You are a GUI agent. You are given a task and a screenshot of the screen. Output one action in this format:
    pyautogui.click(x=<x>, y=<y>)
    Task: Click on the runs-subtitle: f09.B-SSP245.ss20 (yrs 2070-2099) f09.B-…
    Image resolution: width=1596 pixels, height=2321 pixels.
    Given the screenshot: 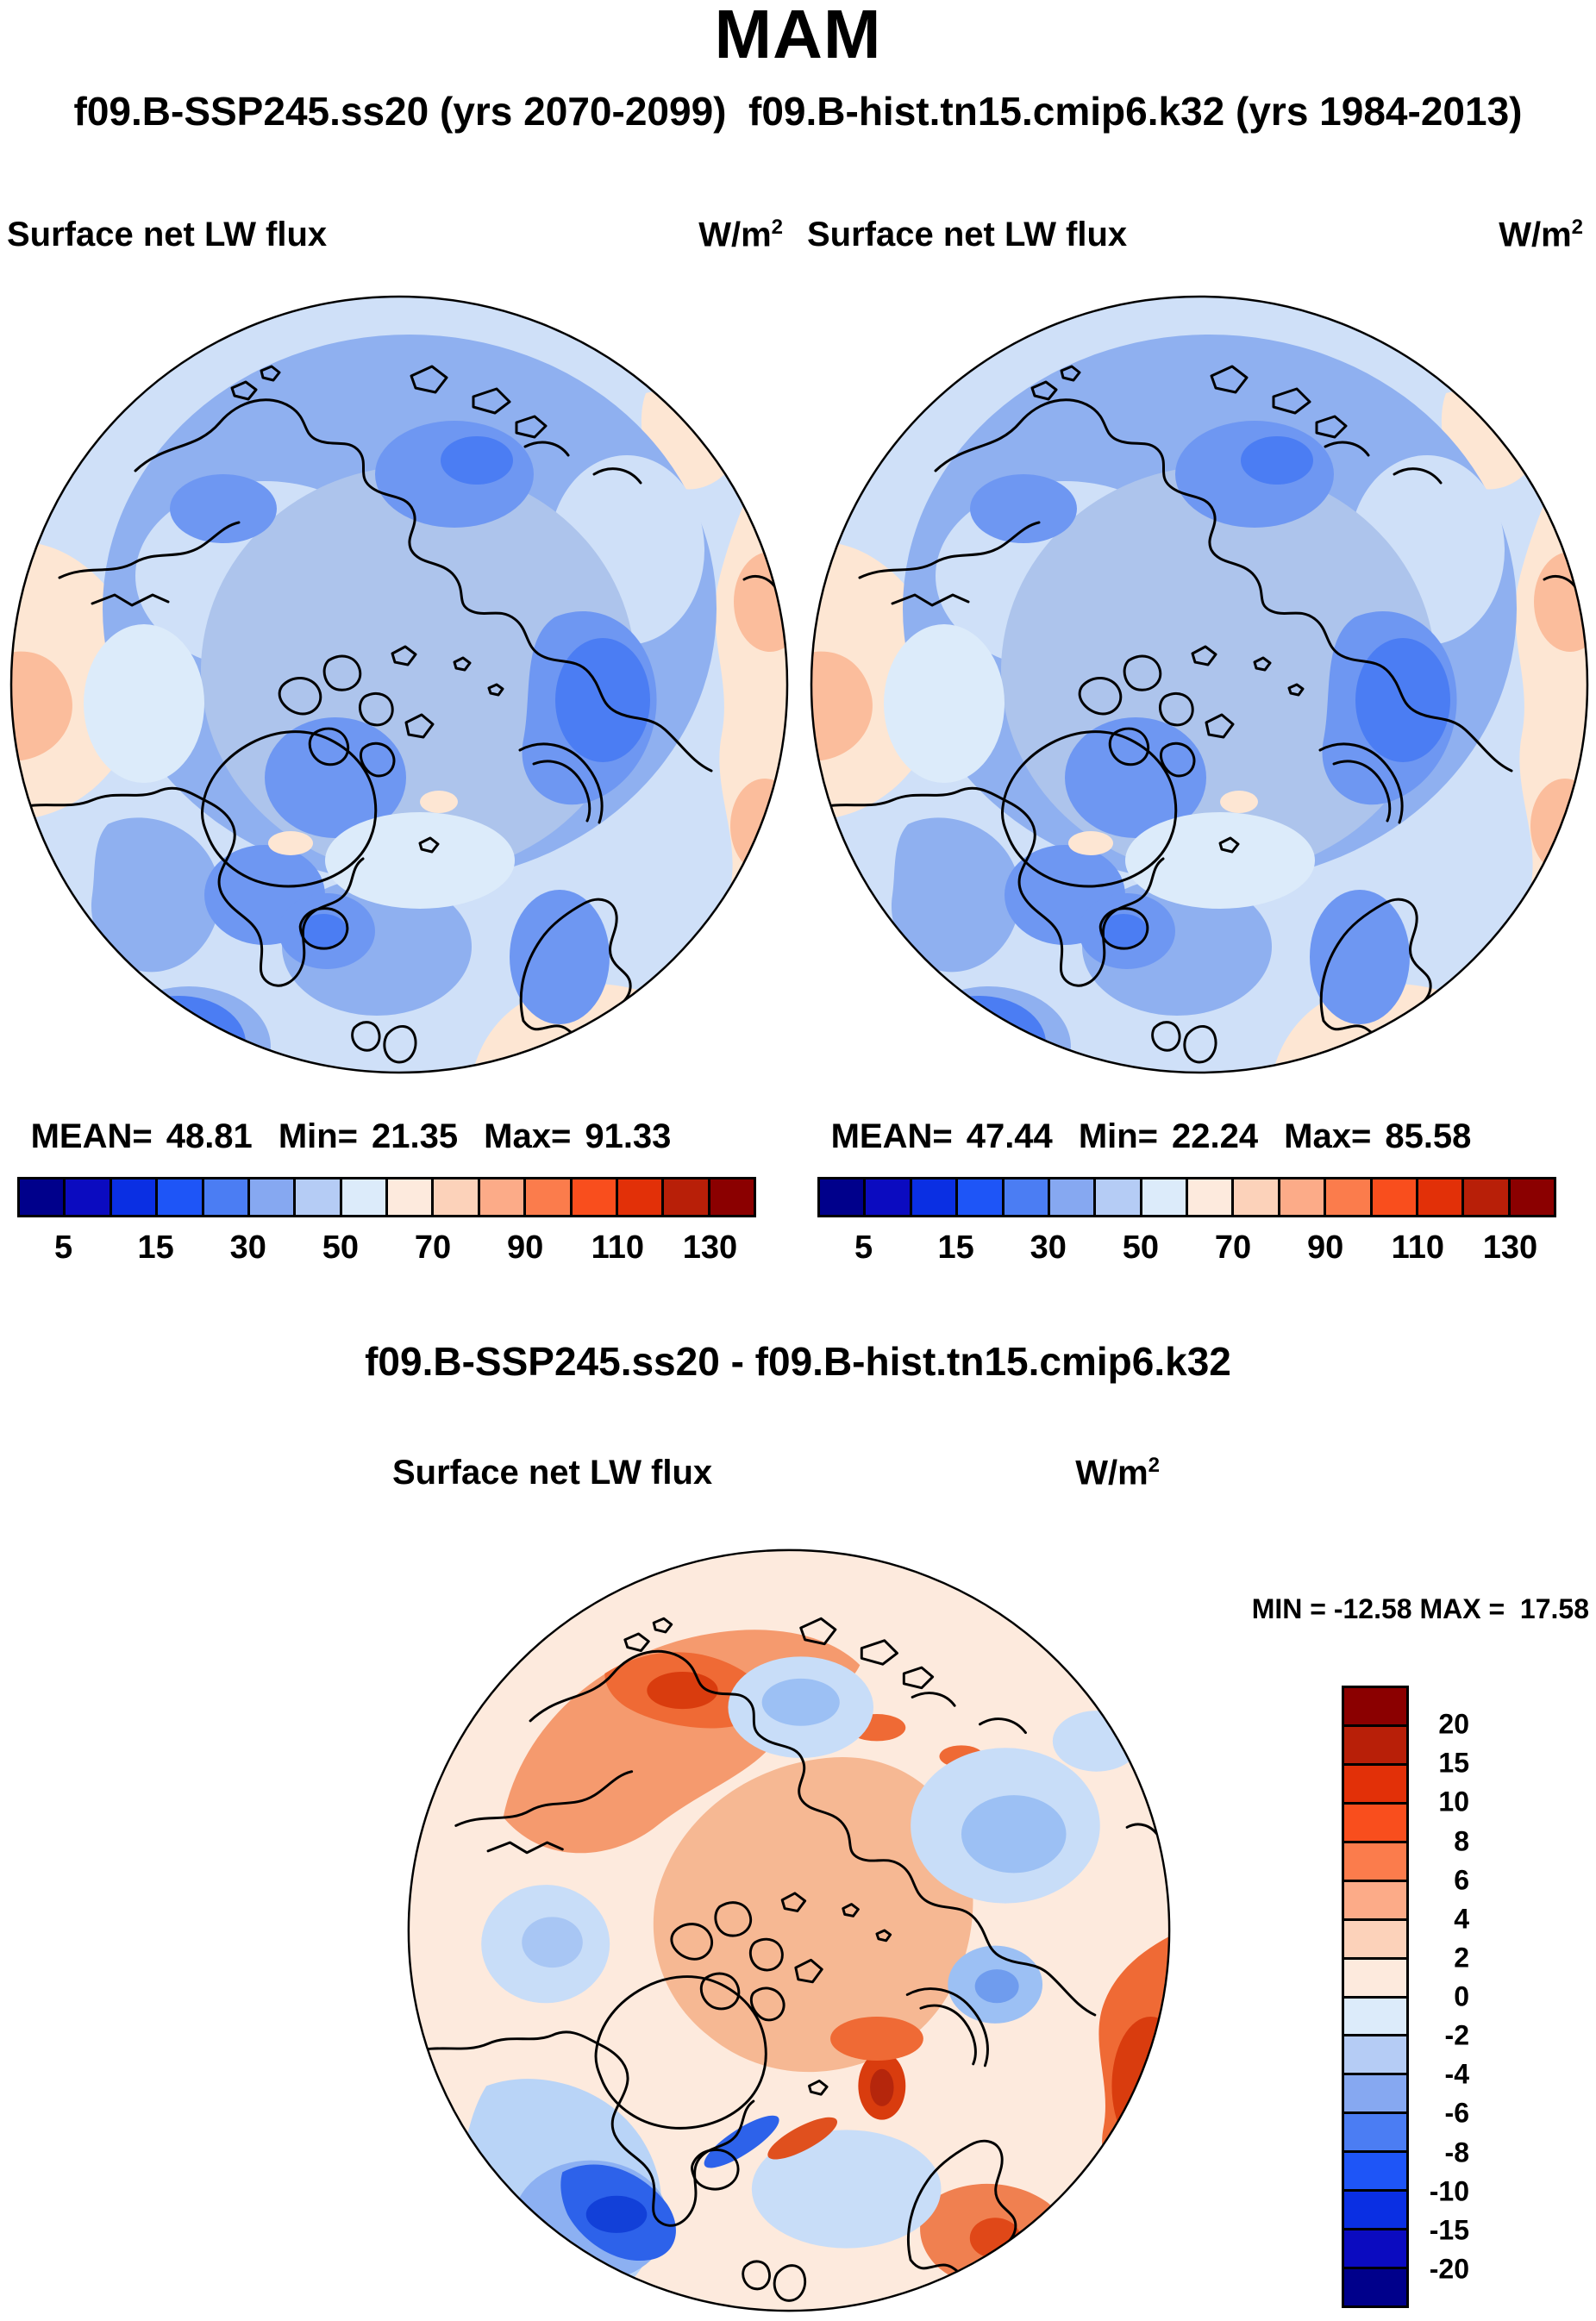 What is the action you would take?
    pyautogui.click(x=798, y=111)
    